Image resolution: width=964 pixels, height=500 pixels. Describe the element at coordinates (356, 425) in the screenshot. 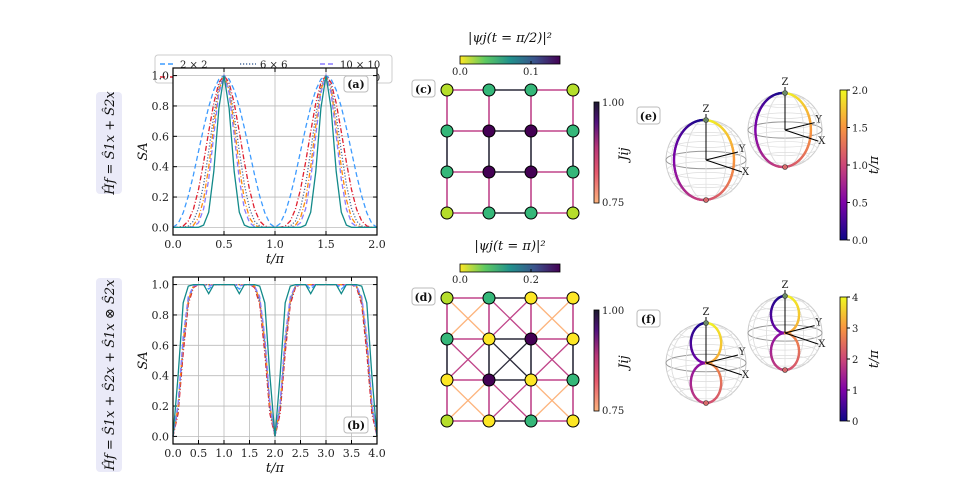

I see `panel-label: (b)` at that location.